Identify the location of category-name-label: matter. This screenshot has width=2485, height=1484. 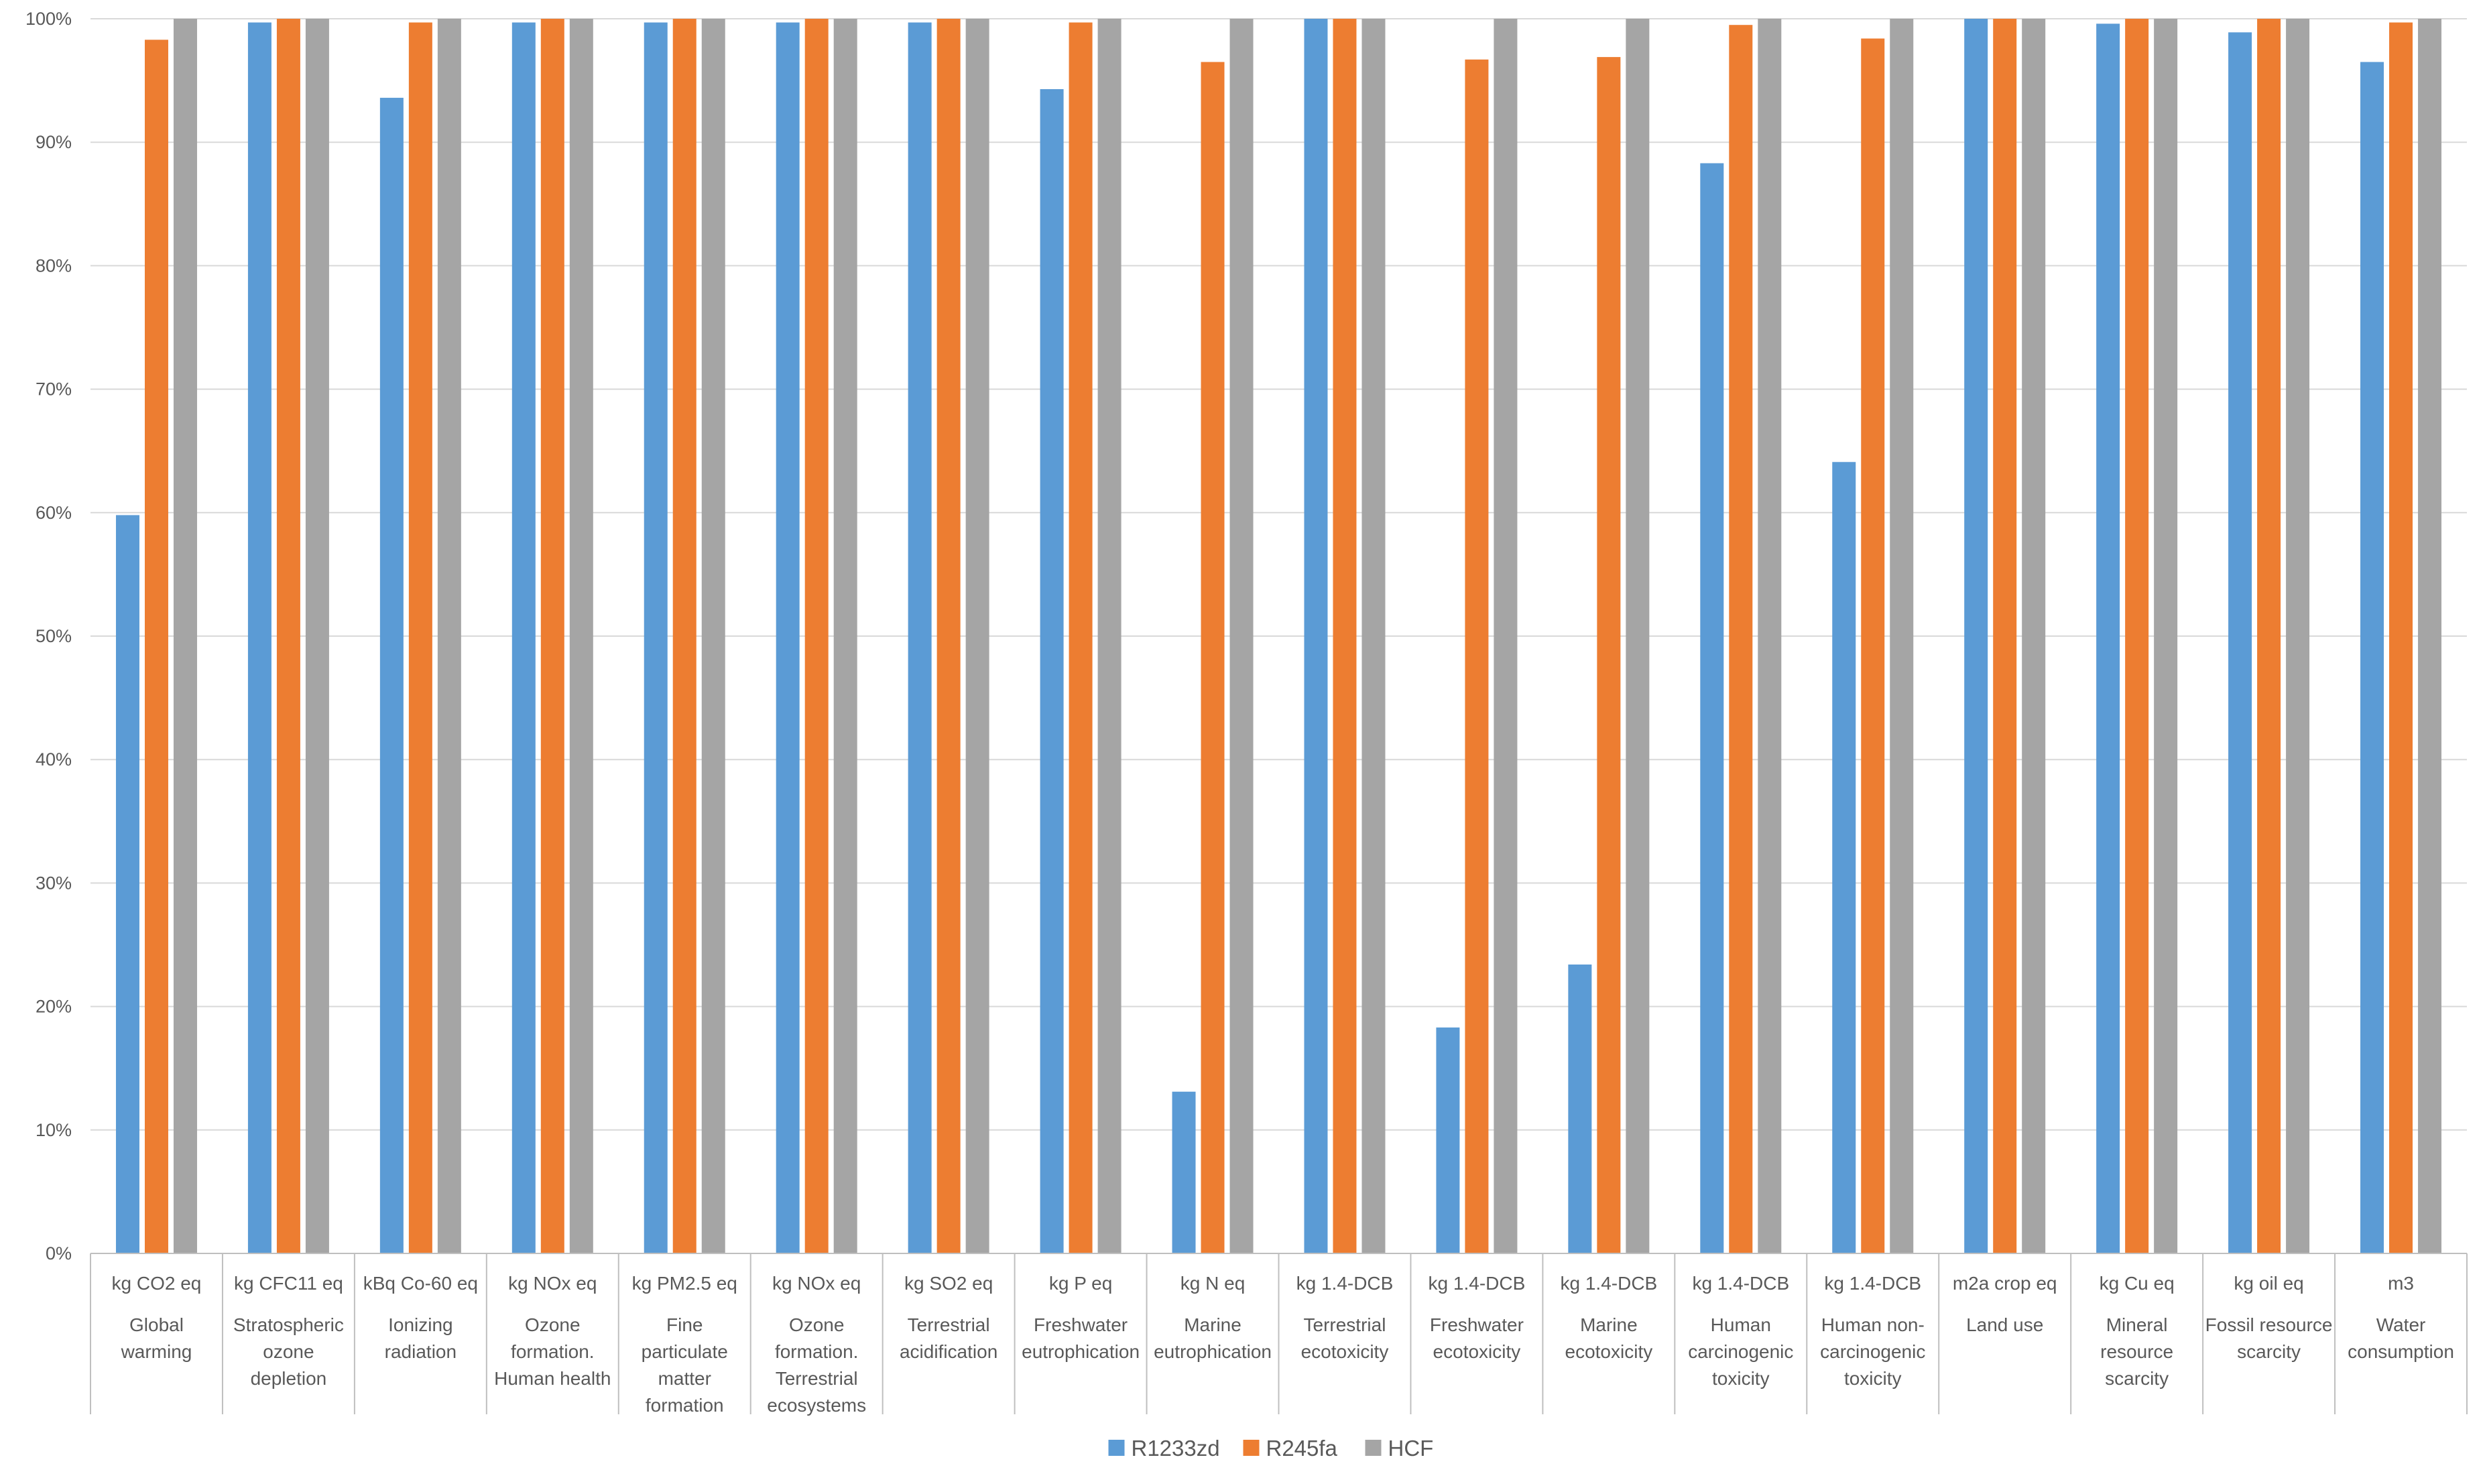
(684, 1378).